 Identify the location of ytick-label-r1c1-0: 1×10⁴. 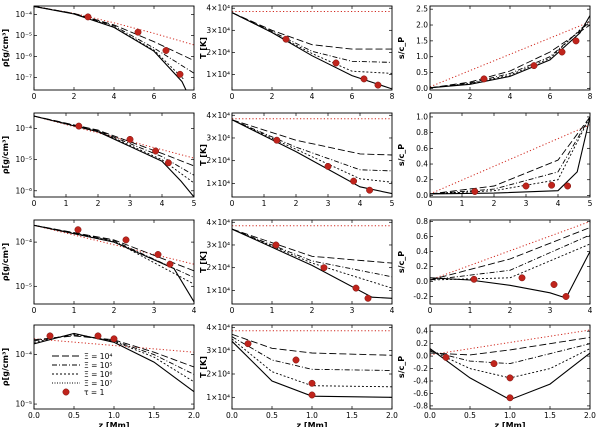
(218, 183).